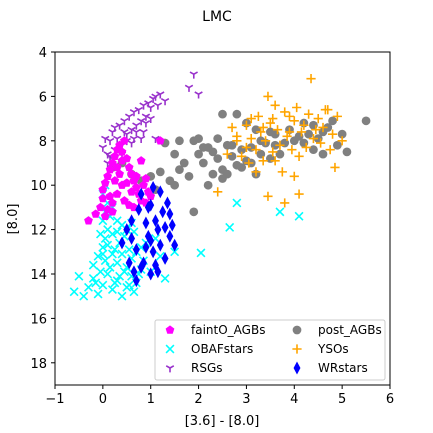 This screenshot has width=433, height=433. I want to click on x-tick-label: 0, so click(103, 399).